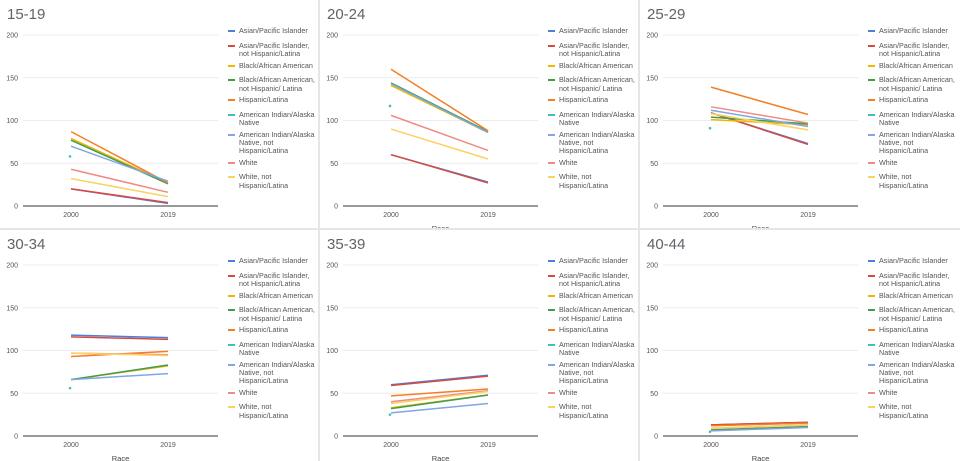 This screenshot has height=461, width=960. I want to click on series-hispanic-latina-line, so click(759, 101).